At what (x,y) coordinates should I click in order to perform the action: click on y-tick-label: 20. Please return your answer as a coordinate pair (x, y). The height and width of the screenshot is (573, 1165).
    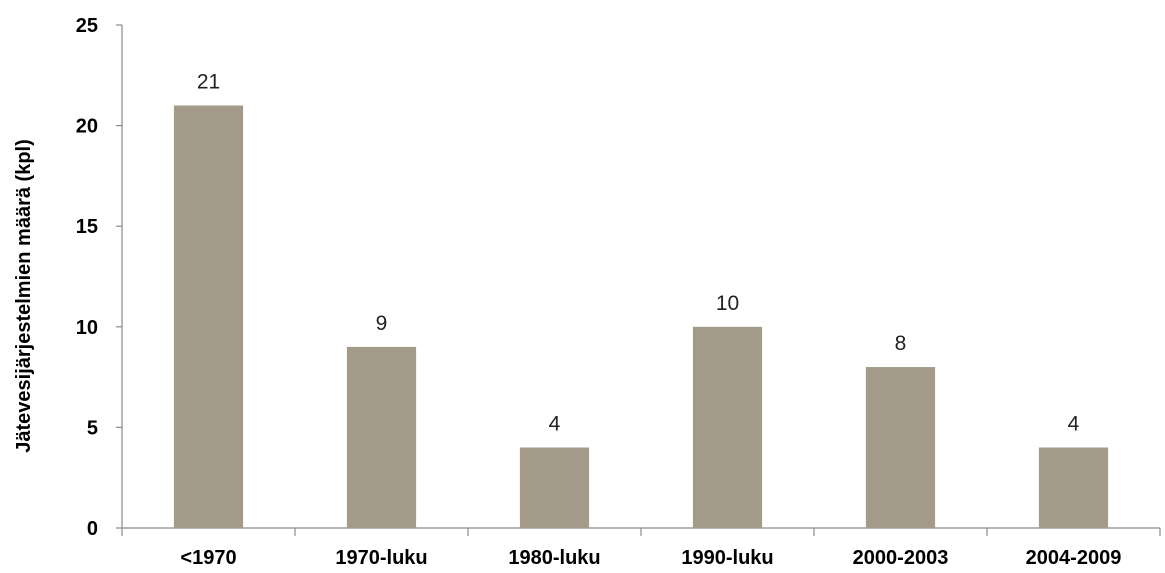
    Looking at the image, I should click on (87, 127).